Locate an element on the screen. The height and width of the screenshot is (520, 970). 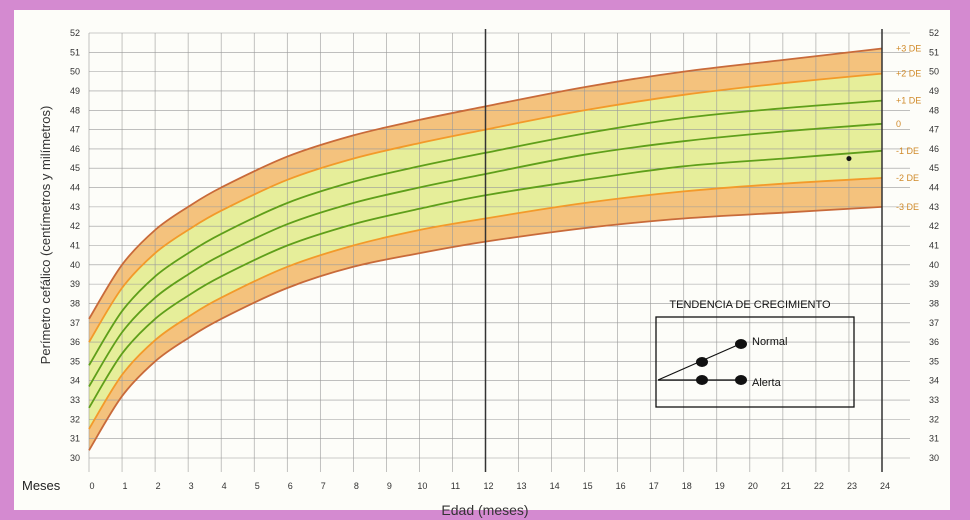
curve-label: 0 is located at coordinates (898, 124).